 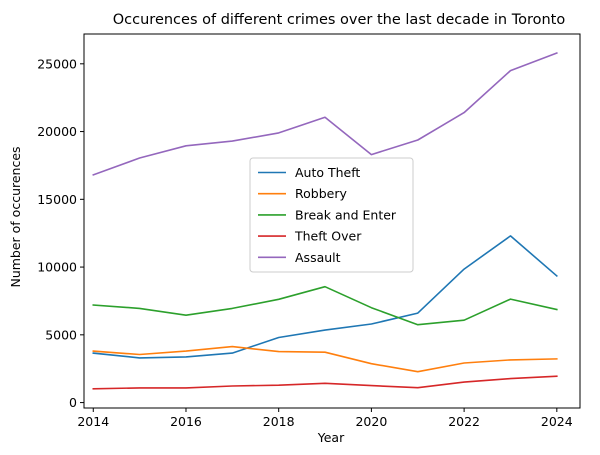 What do you see at coordinates (57, 267) in the screenshot?
I see `y-tick-label: 10000` at bounding box center [57, 267].